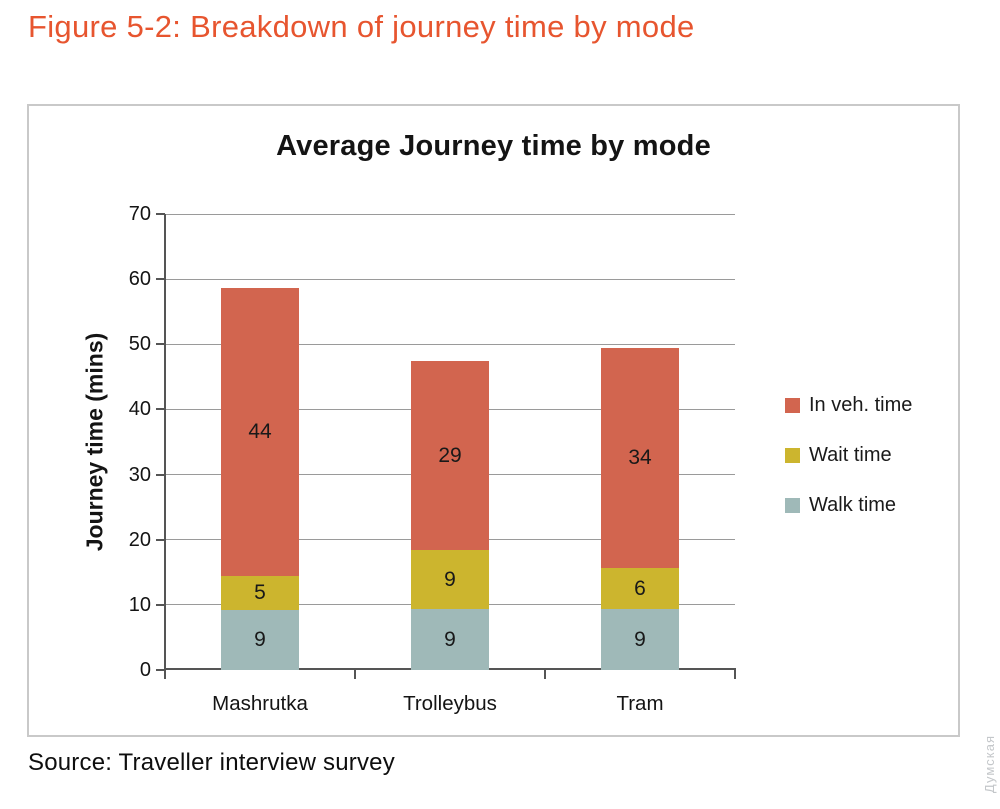  What do you see at coordinates (139, 474) in the screenshot?
I see `y-tick-label: 30` at bounding box center [139, 474].